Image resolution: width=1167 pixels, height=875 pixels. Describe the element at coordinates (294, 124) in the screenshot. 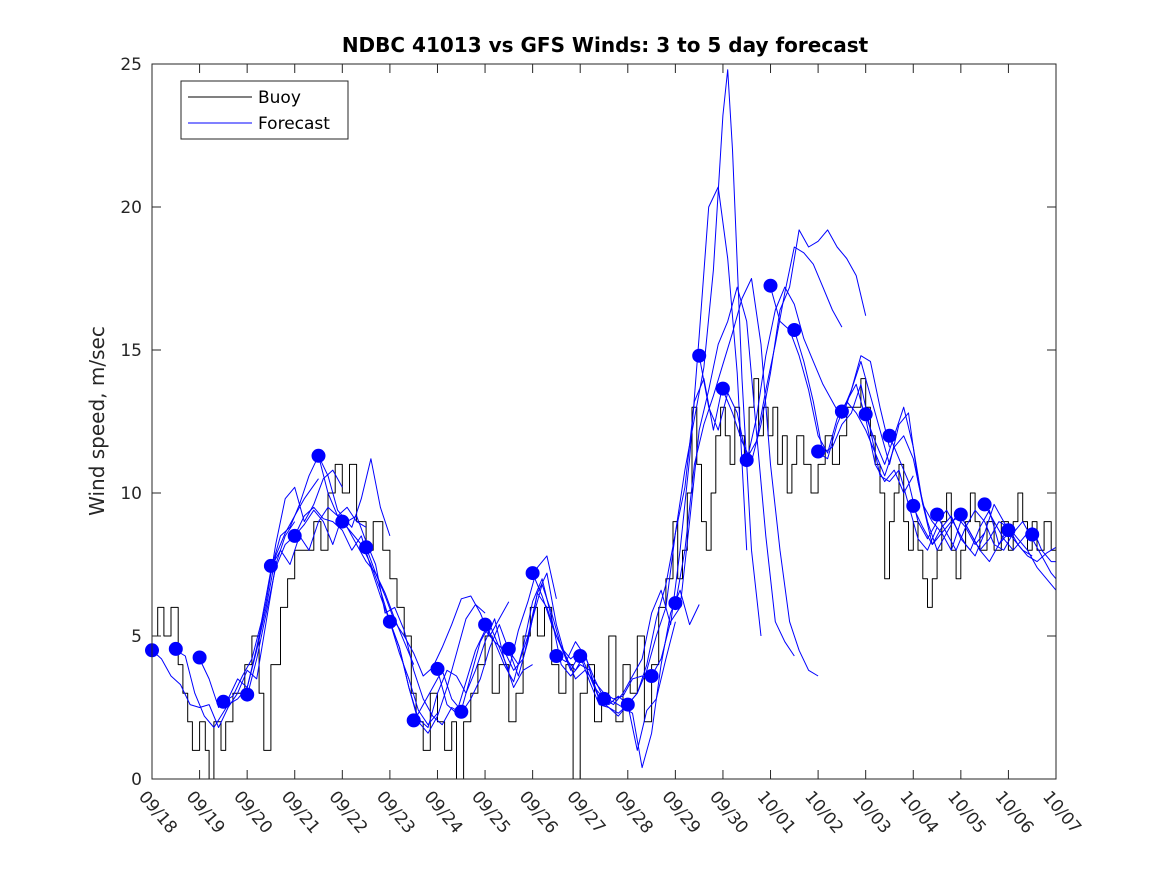

I see `legend-forecast-label: Forecast` at that location.